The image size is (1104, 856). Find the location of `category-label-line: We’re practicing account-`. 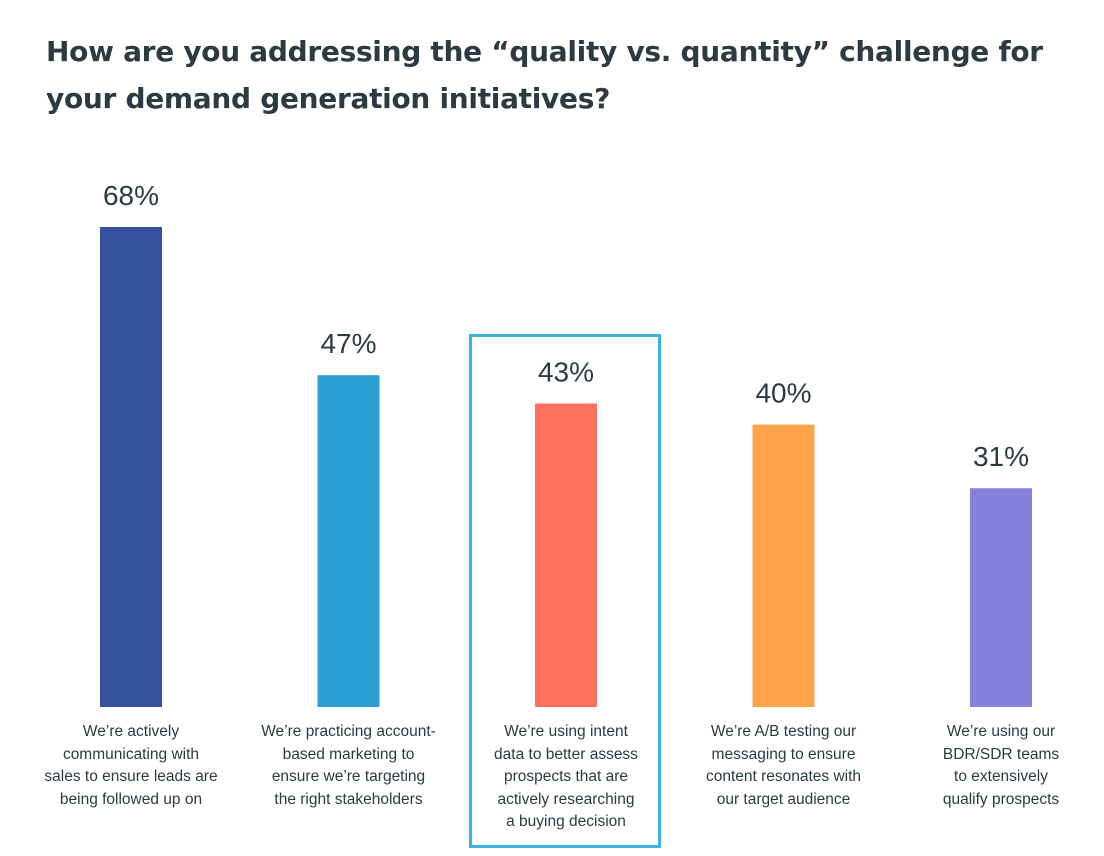

category-label-line: We’re practicing account- is located at coordinates (348, 731).